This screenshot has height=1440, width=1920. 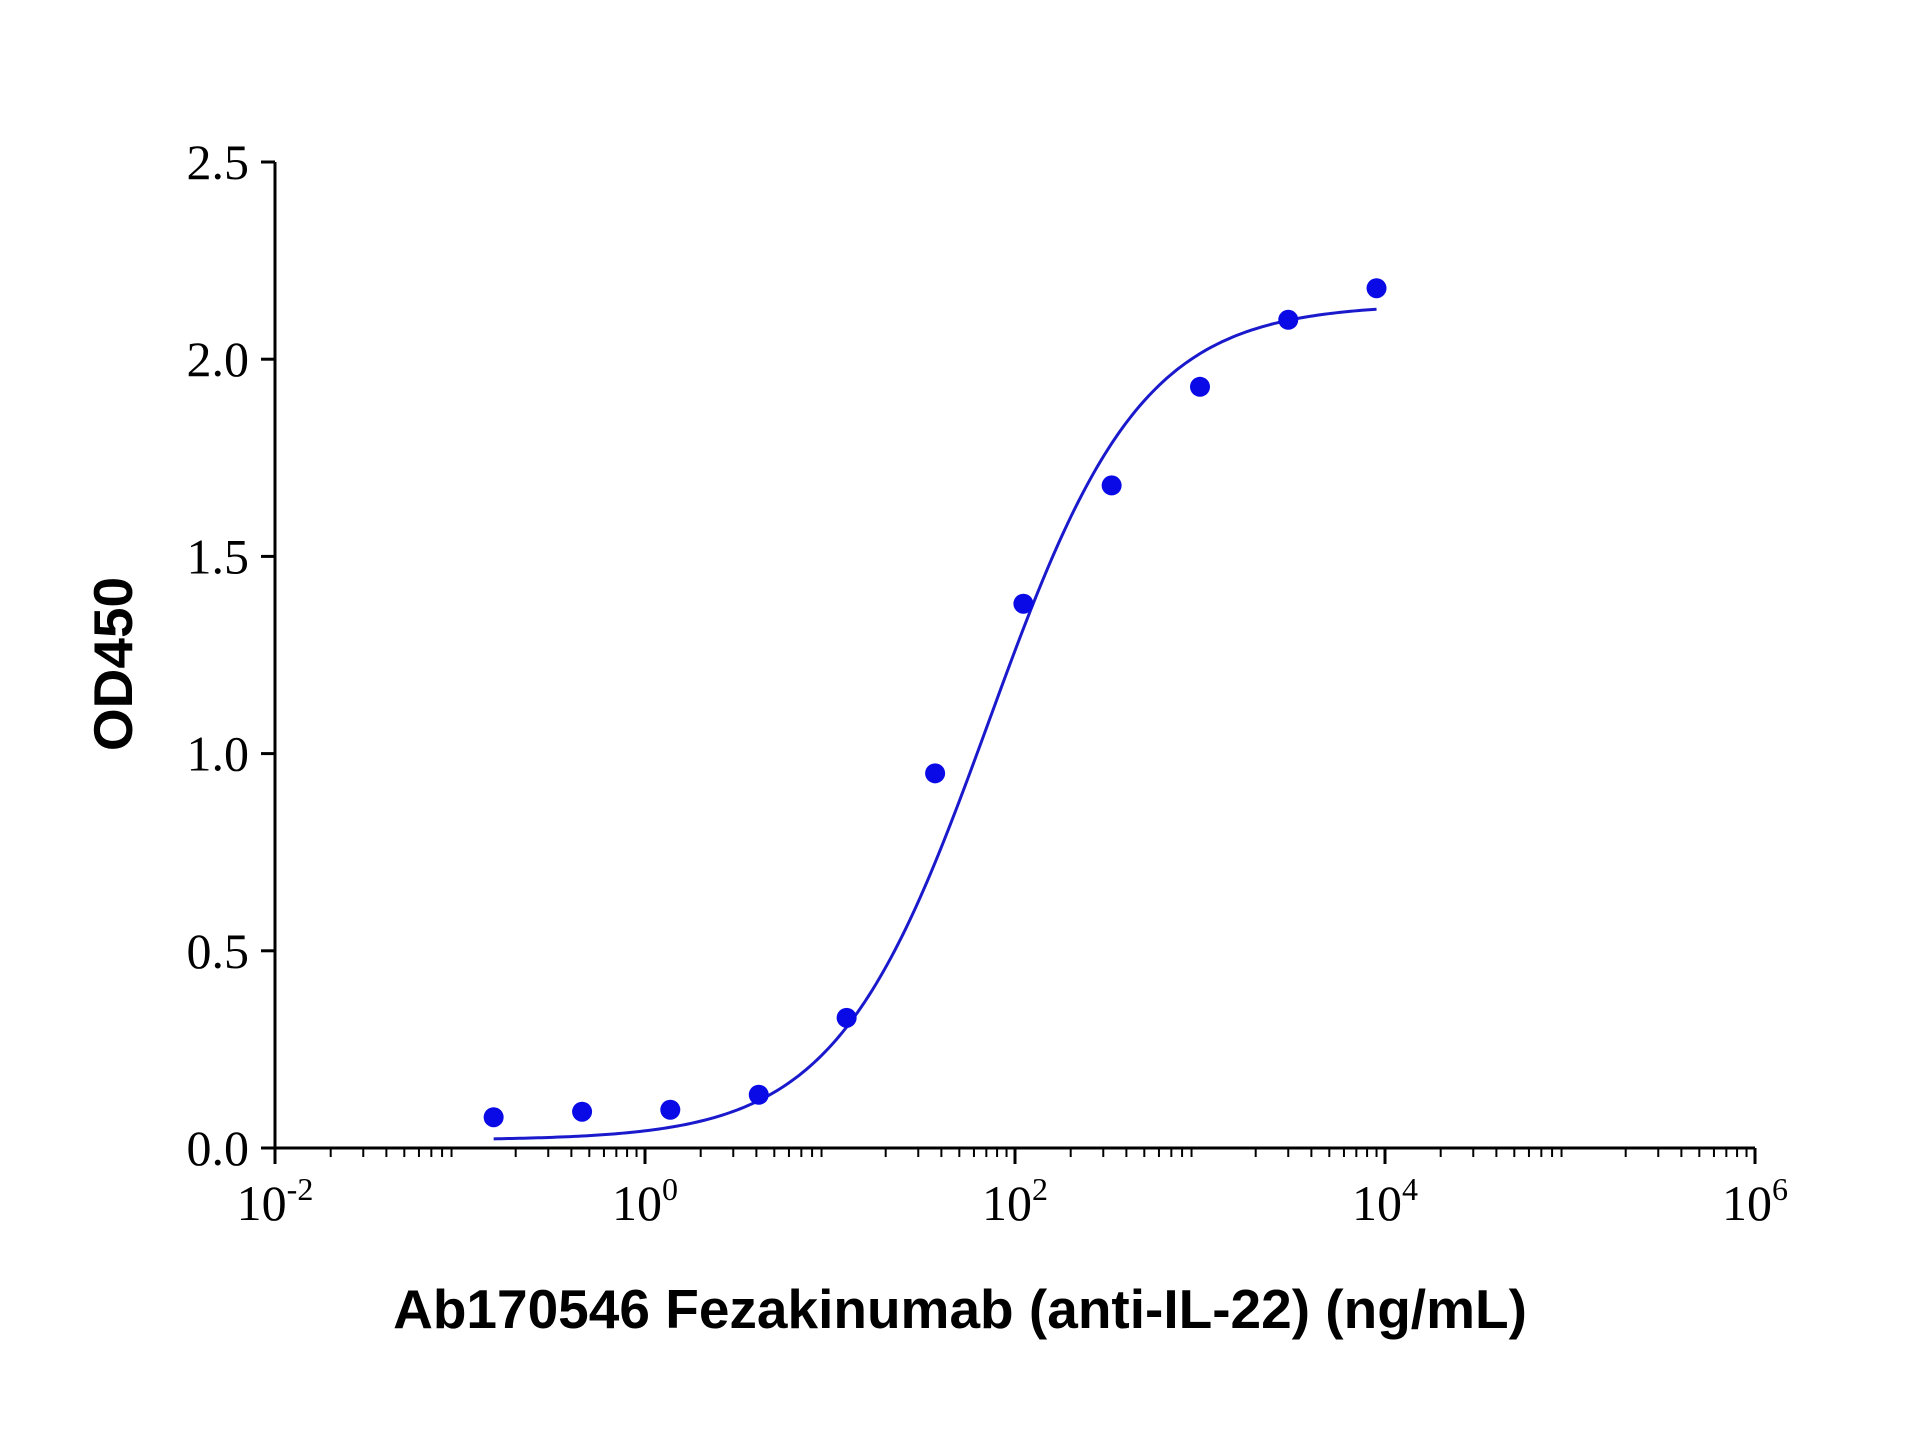 What do you see at coordinates (218, 951) in the screenshot?
I see `y-tick-label: 0.5` at bounding box center [218, 951].